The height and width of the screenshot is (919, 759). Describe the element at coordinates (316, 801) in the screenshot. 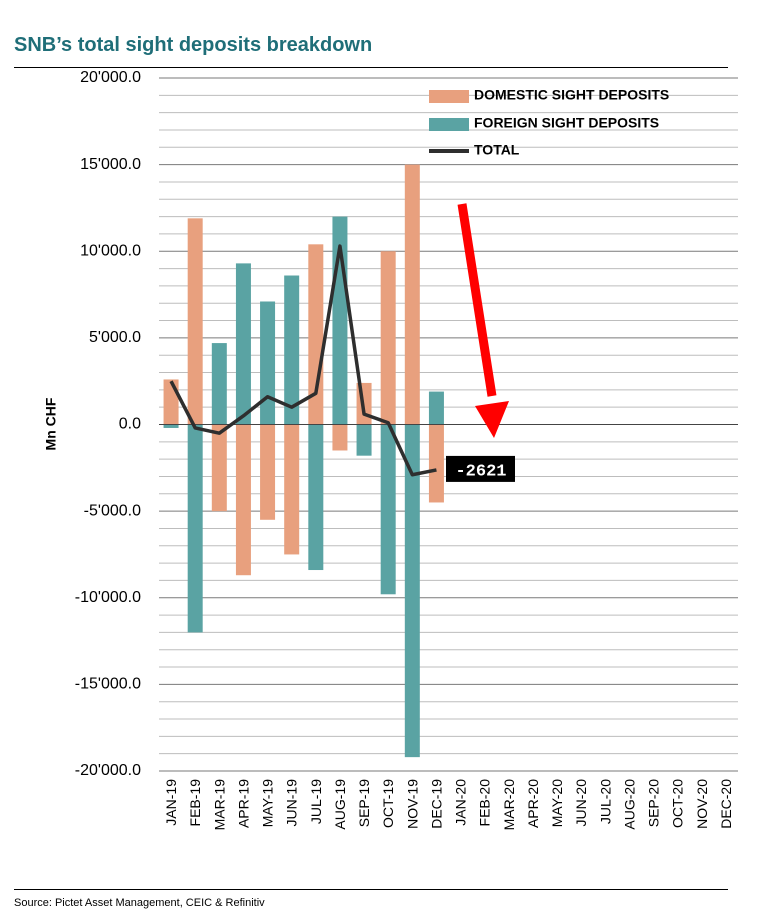

I see `x-tick-label: JUL-19` at that location.